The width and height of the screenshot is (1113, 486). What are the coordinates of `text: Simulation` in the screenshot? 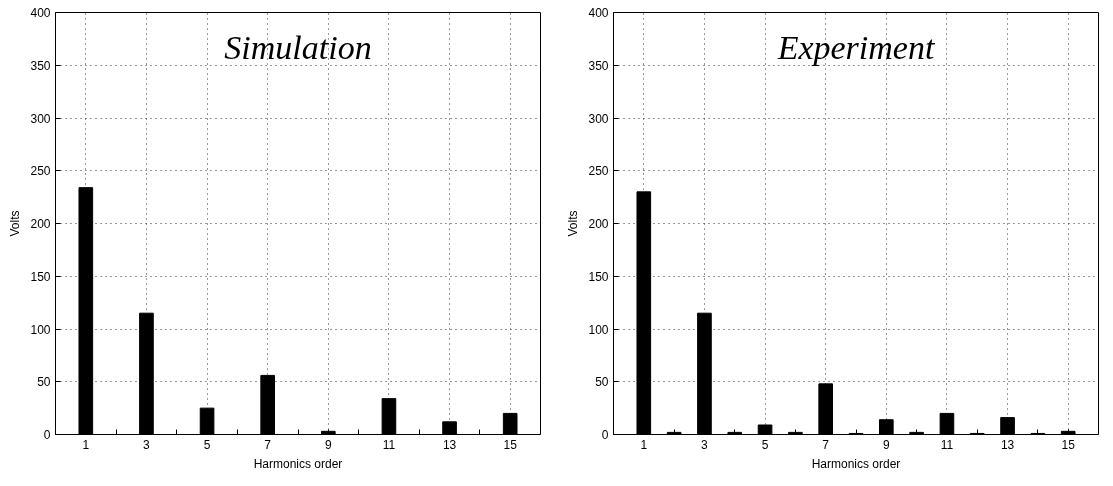 It's located at (298, 48).